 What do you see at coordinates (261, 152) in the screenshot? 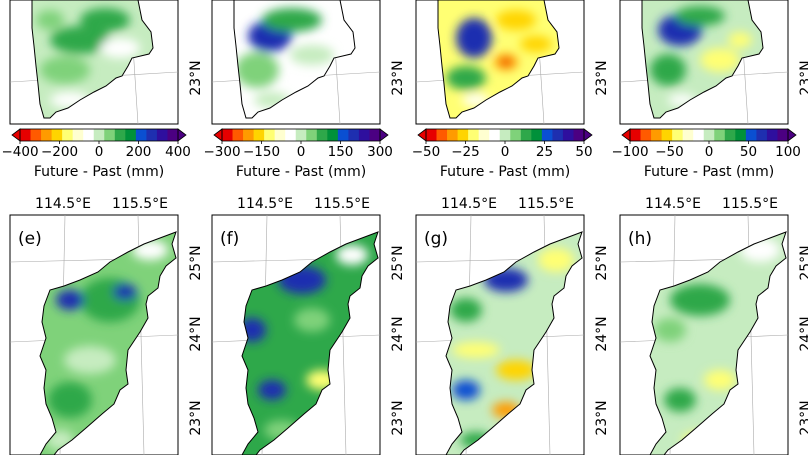
I see `colorbar-tick-label: −150` at bounding box center [261, 152].